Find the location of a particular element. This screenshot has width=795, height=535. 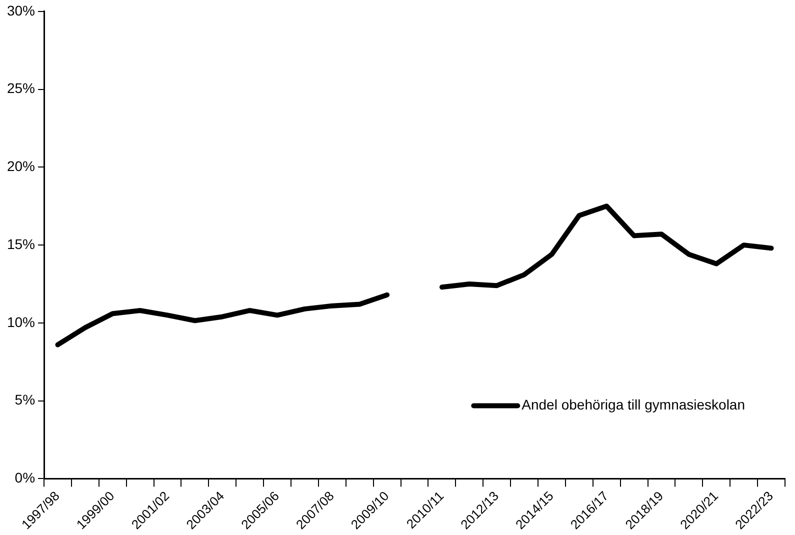

y-tick-label: 15% is located at coordinates (21, 244).